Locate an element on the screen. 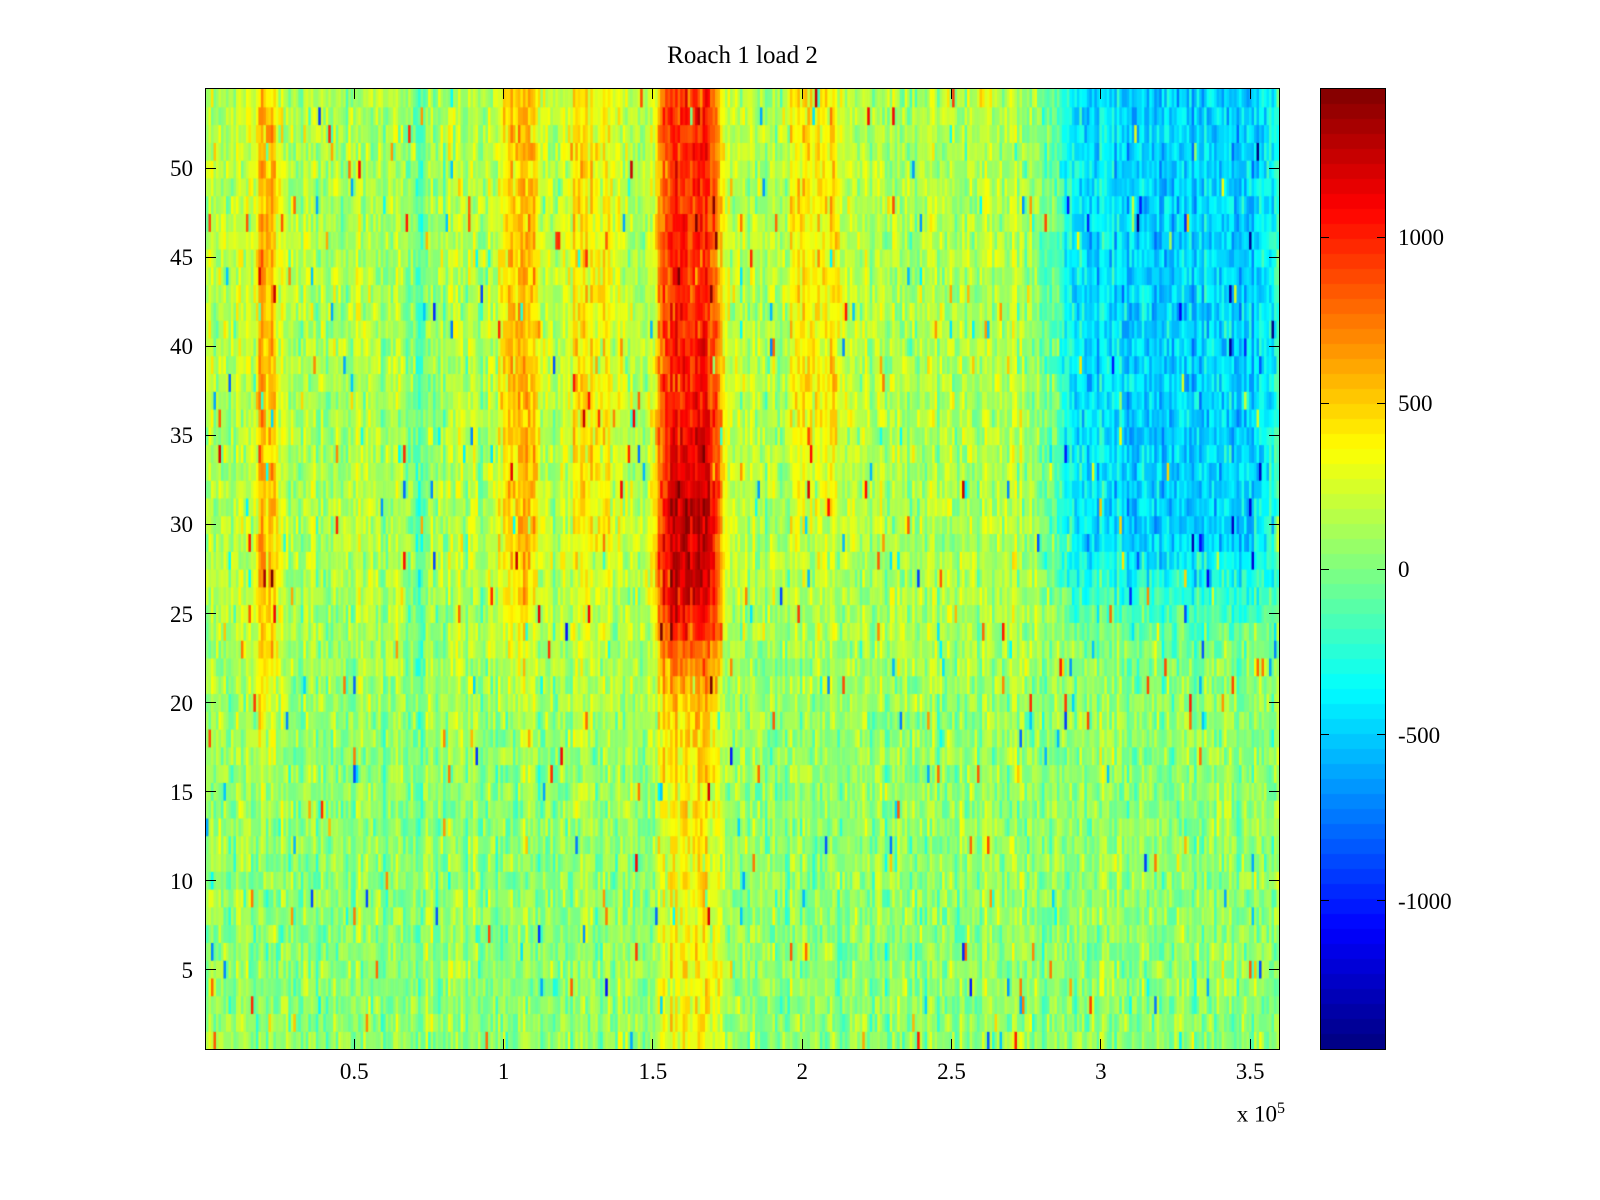 Image resolution: width=1600 pixels, height=1200 pixels. y-axis-tick-label: 10 is located at coordinates (181, 881).